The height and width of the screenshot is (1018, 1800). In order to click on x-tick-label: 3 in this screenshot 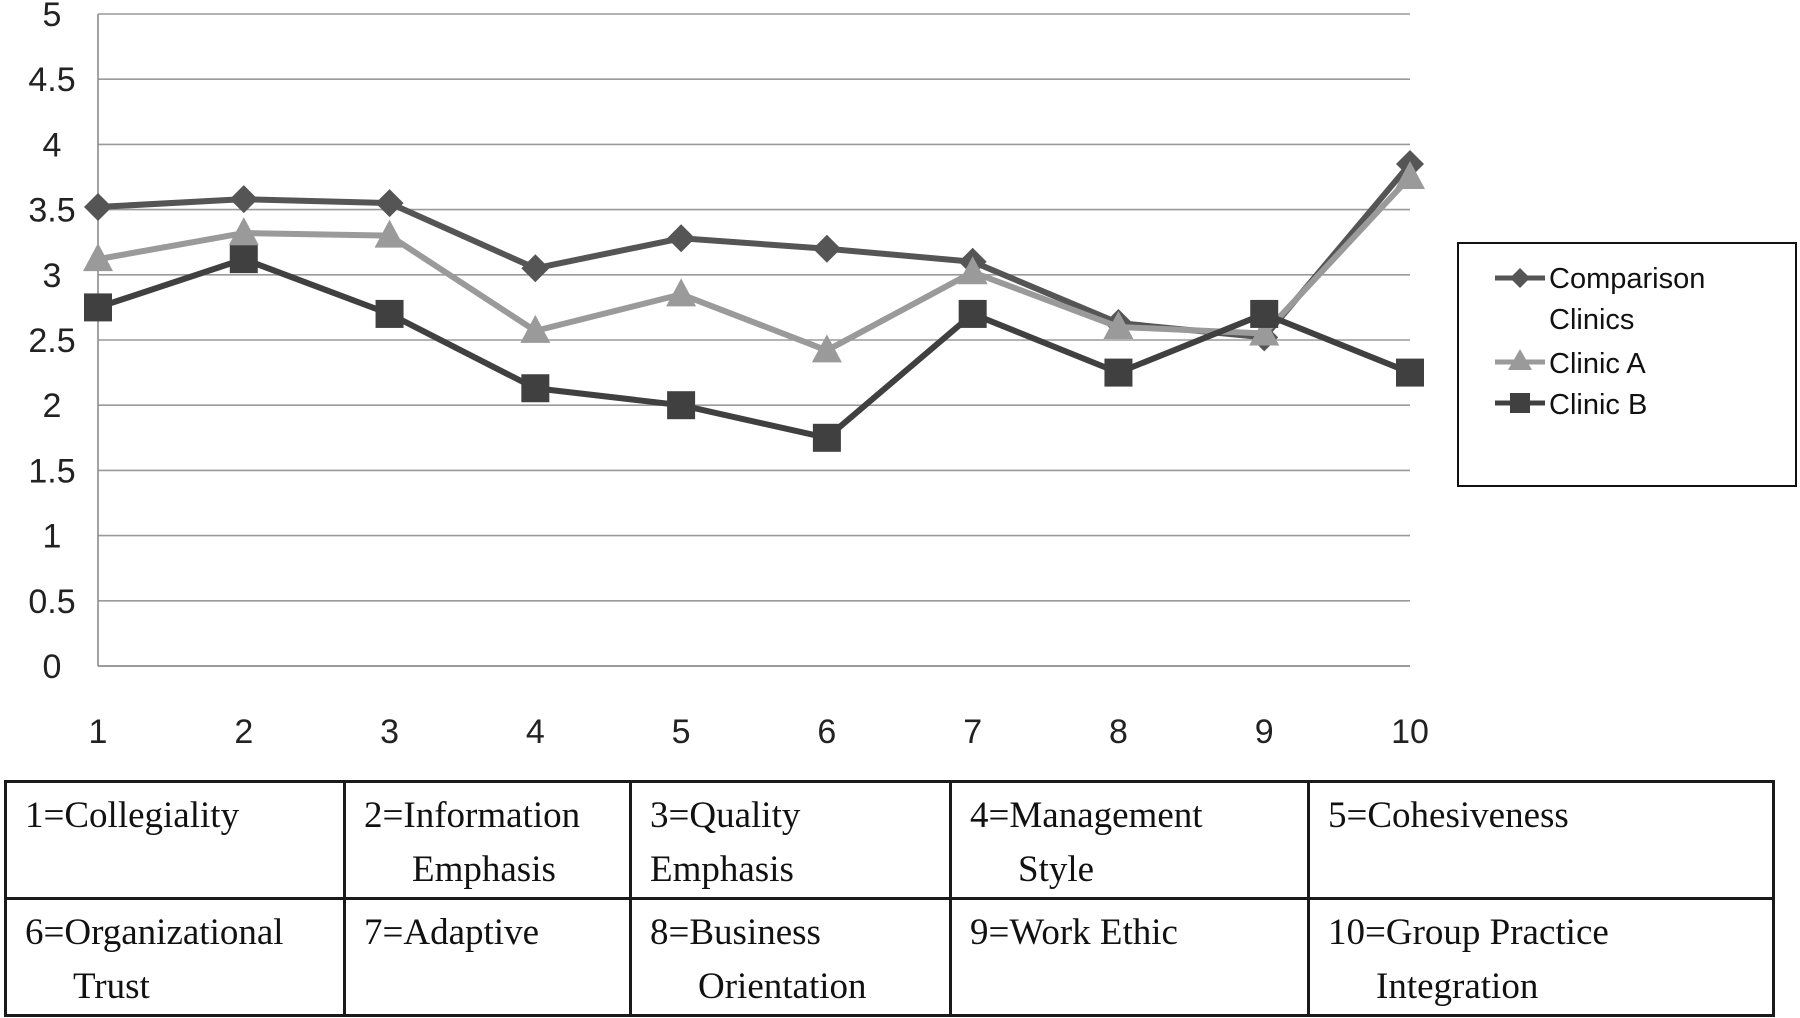, I will do `click(389, 732)`.